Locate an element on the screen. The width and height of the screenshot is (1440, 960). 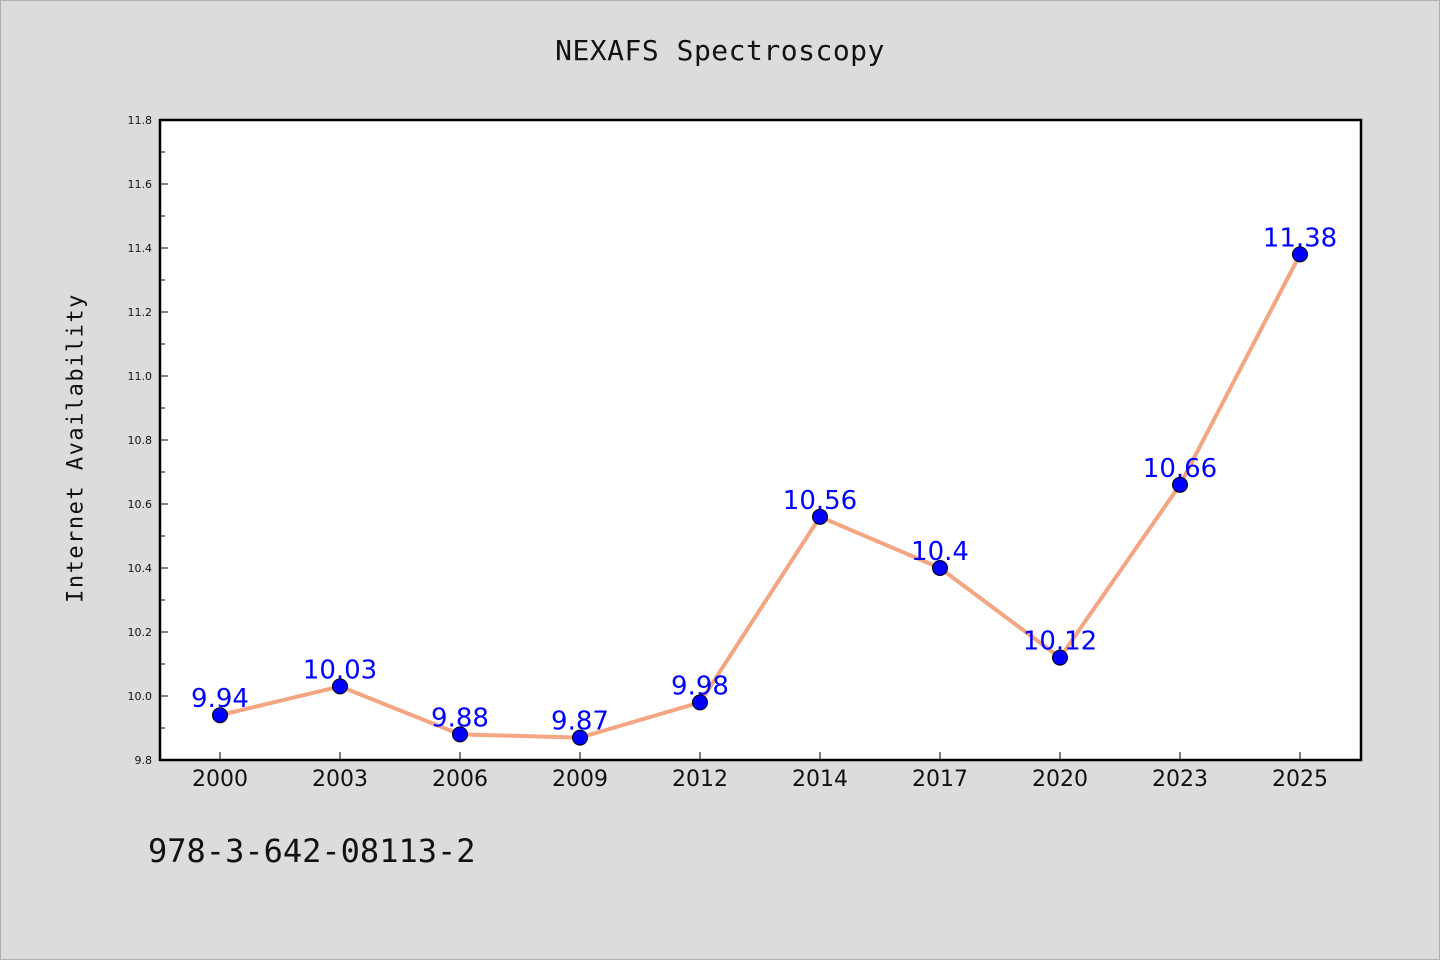
data-label: 10.03 is located at coordinates (340, 670).